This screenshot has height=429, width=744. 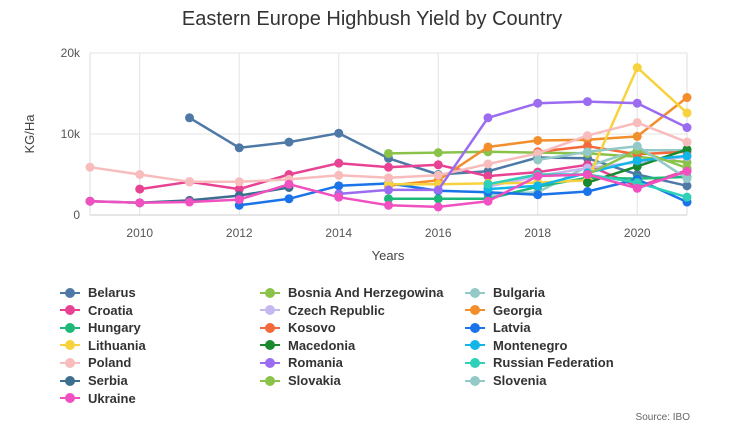 I want to click on legend-item-latvia: Latvia, so click(x=498, y=327).